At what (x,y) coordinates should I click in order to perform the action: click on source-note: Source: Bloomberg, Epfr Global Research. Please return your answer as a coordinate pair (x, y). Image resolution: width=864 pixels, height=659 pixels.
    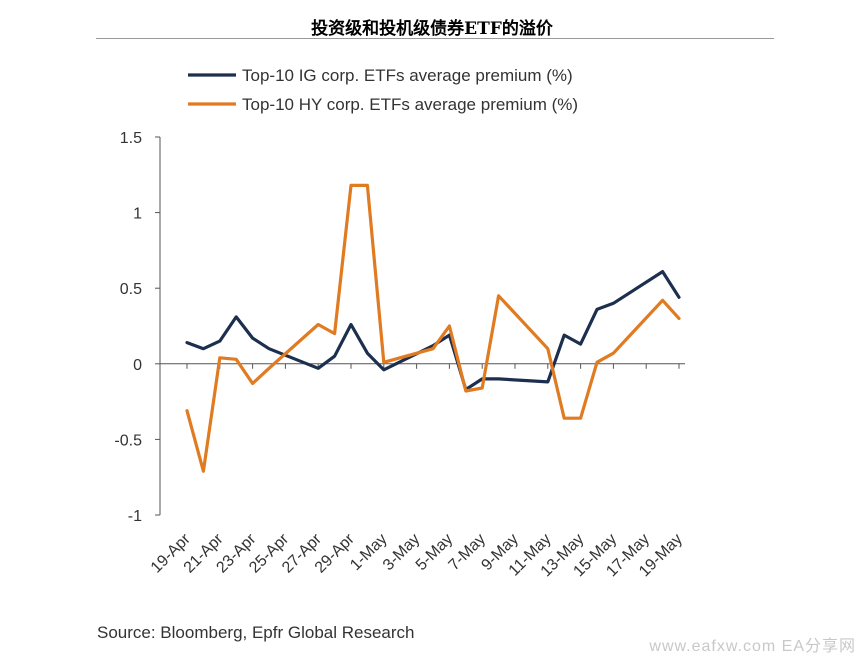
    Looking at the image, I should click on (256, 632).